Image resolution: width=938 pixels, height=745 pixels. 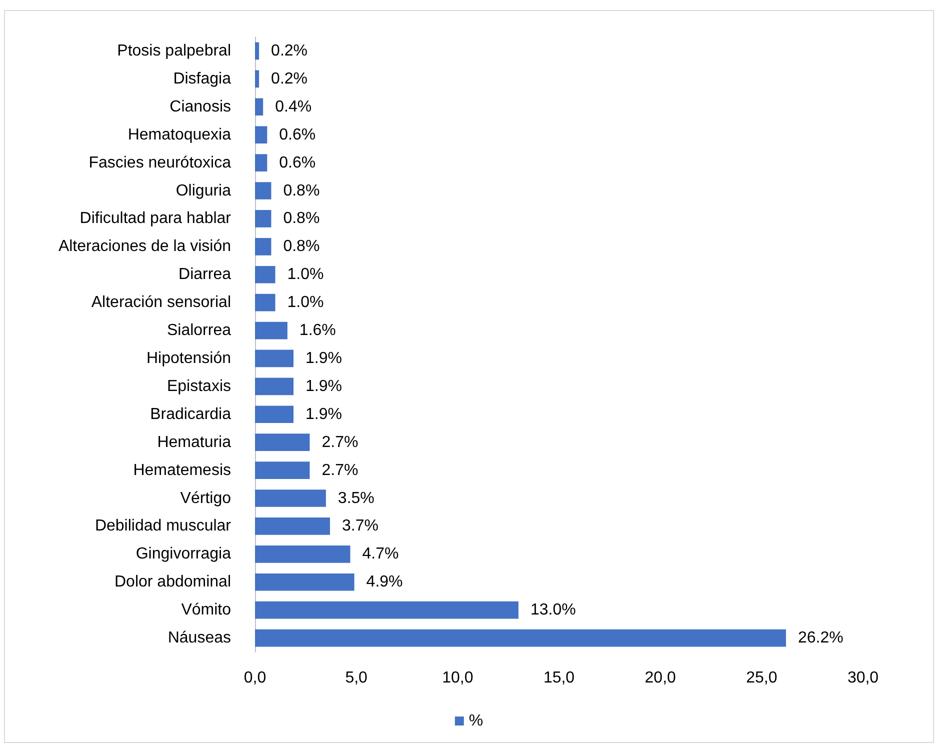 I want to click on data-label: 13.0%, so click(x=553, y=610).